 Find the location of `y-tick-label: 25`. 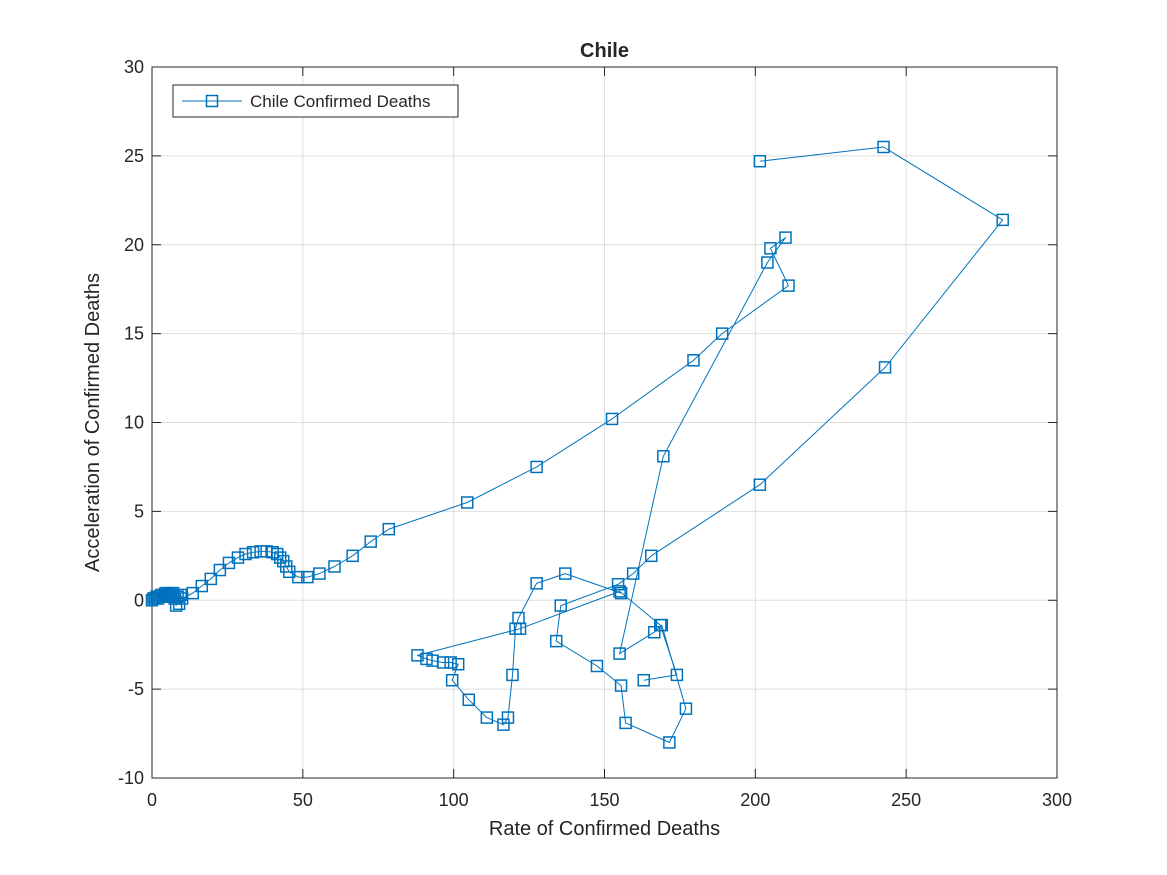

y-tick-label: 25 is located at coordinates (134, 156).